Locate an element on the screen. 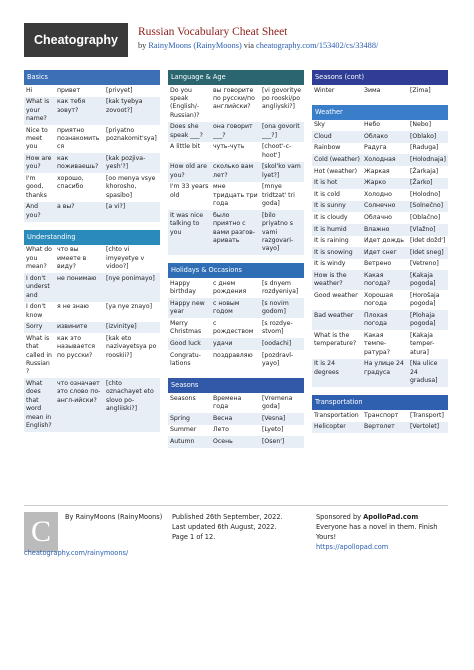 The height and width of the screenshot is (670, 474). section-table: Winter Зима [Zima] is located at coordinates (380, 91).